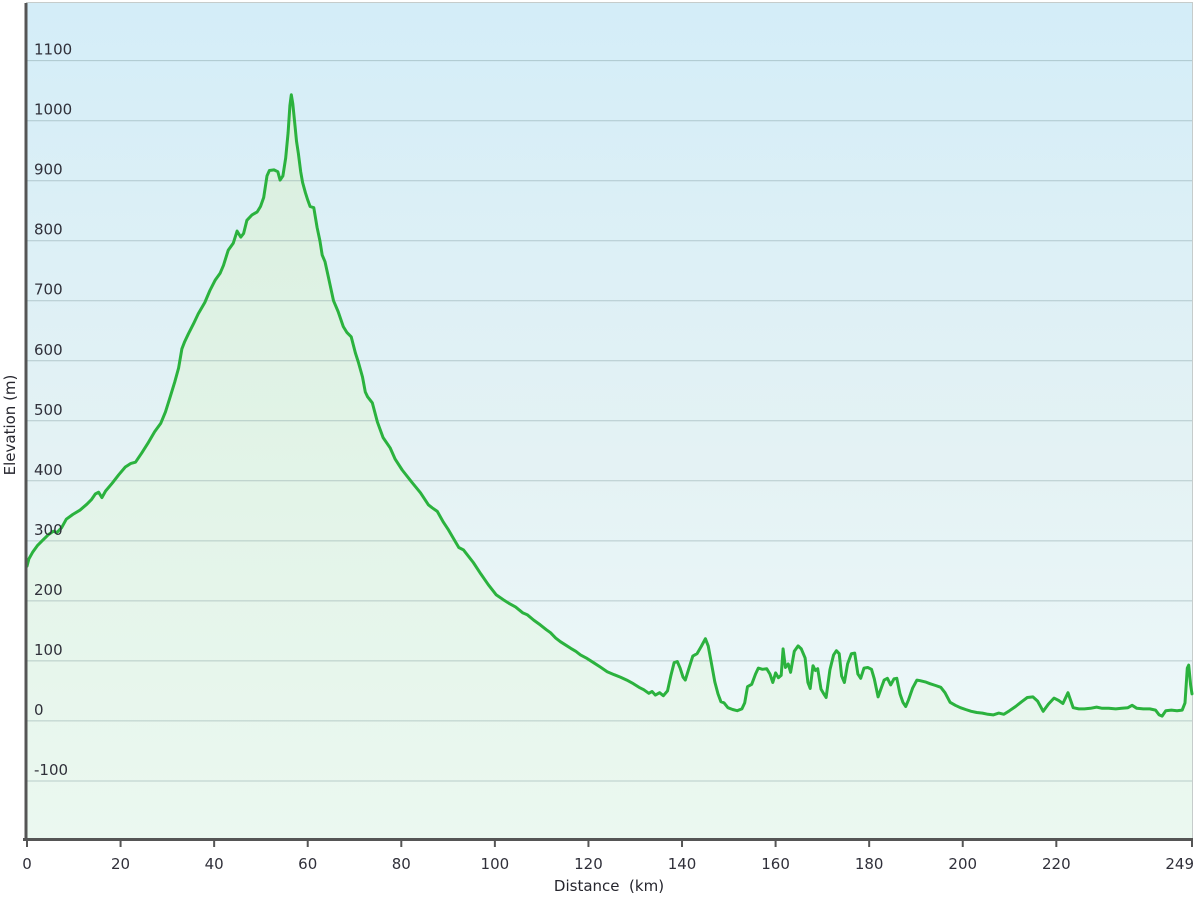 This screenshot has width=1200, height=900. I want to click on x-tick-label: 160, so click(775, 864).